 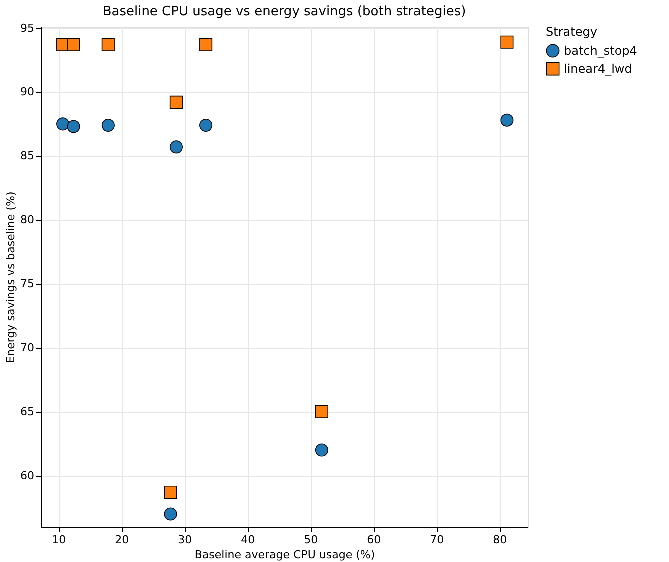 I want to click on x-tick-label: 10, so click(x=59, y=540).